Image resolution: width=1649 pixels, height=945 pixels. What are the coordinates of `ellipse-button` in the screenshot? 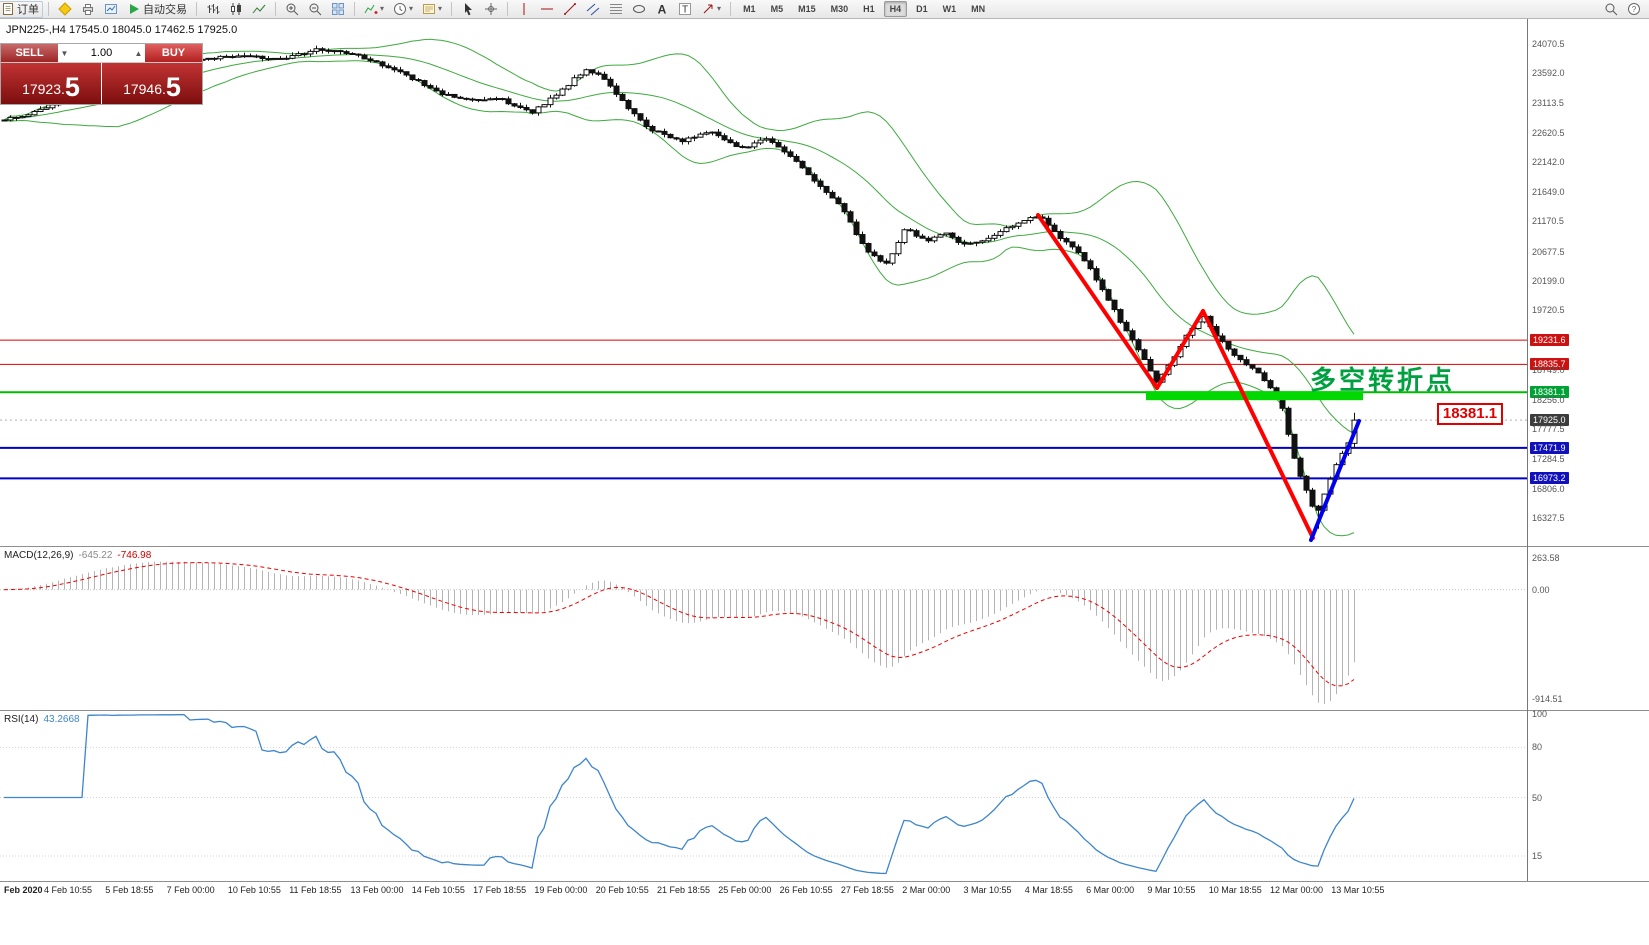 It's located at (639, 9).